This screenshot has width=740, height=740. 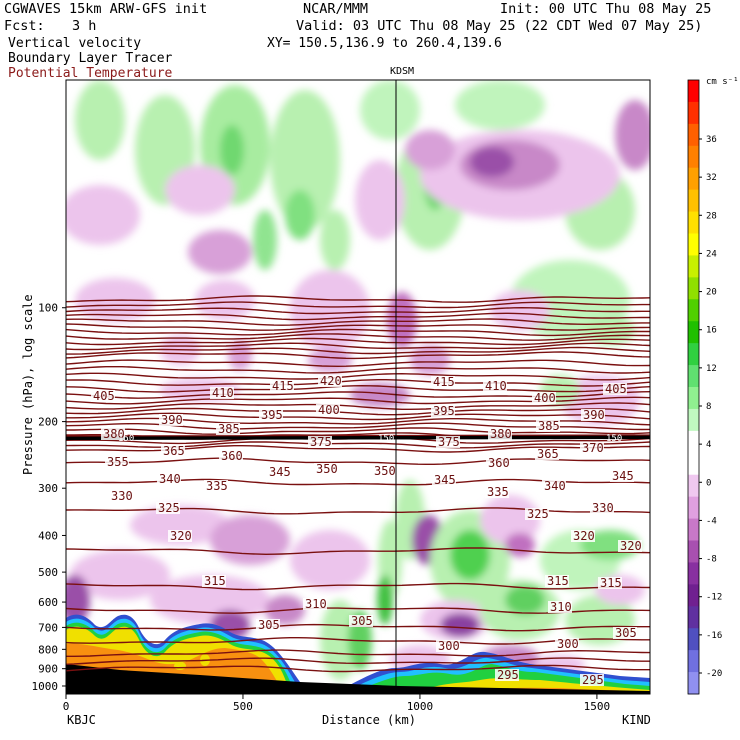 What do you see at coordinates (714, 598) in the screenshot?
I see `colorbar-label: -12` at bounding box center [714, 598].